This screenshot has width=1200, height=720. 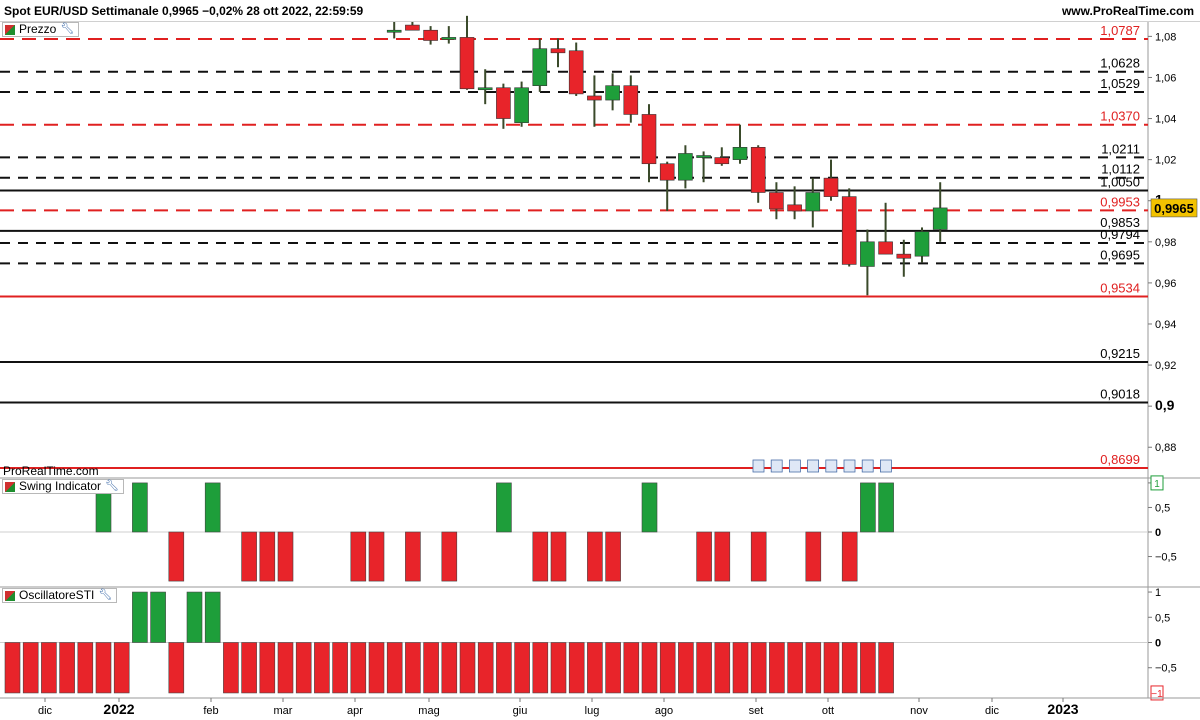 What do you see at coordinates (60, 486) in the screenshot?
I see `swing-panel-label: Swing Indicator` at bounding box center [60, 486].